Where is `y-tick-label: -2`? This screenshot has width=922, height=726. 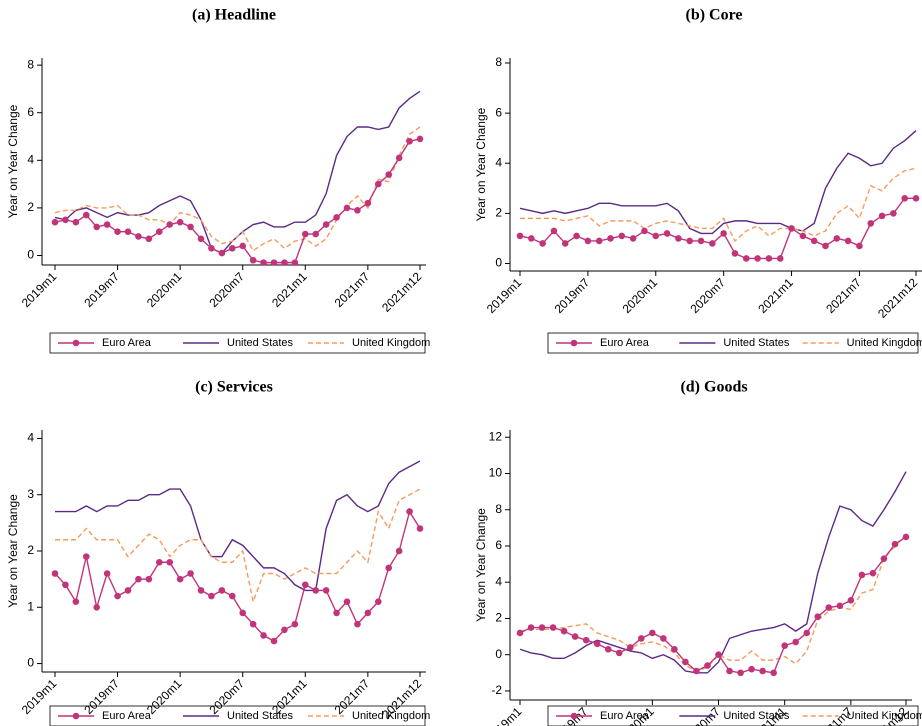 y-tick-label: -2 is located at coordinates (496, 690).